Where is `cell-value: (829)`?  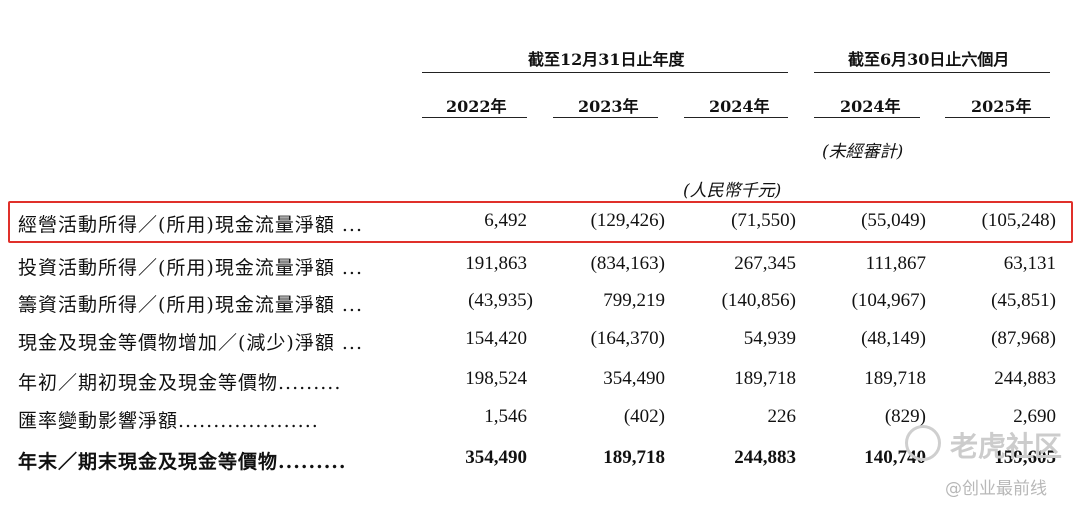
cell-value: (829) is located at coordinates (905, 416).